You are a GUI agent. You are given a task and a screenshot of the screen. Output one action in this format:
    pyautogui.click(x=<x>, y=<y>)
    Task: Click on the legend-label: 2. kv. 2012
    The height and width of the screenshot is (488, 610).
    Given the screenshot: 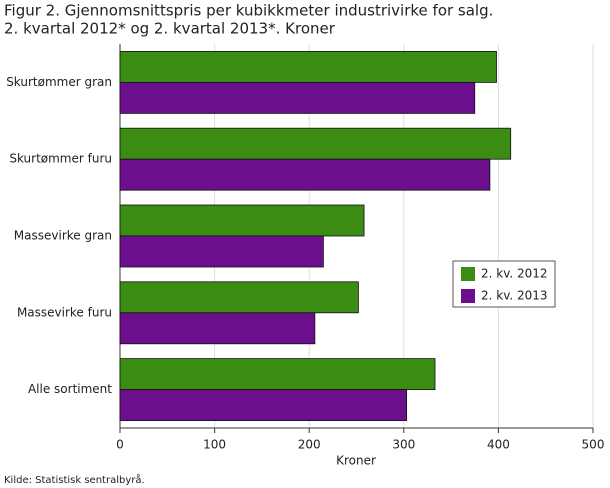 What is the action you would take?
    pyautogui.click(x=514, y=274)
    